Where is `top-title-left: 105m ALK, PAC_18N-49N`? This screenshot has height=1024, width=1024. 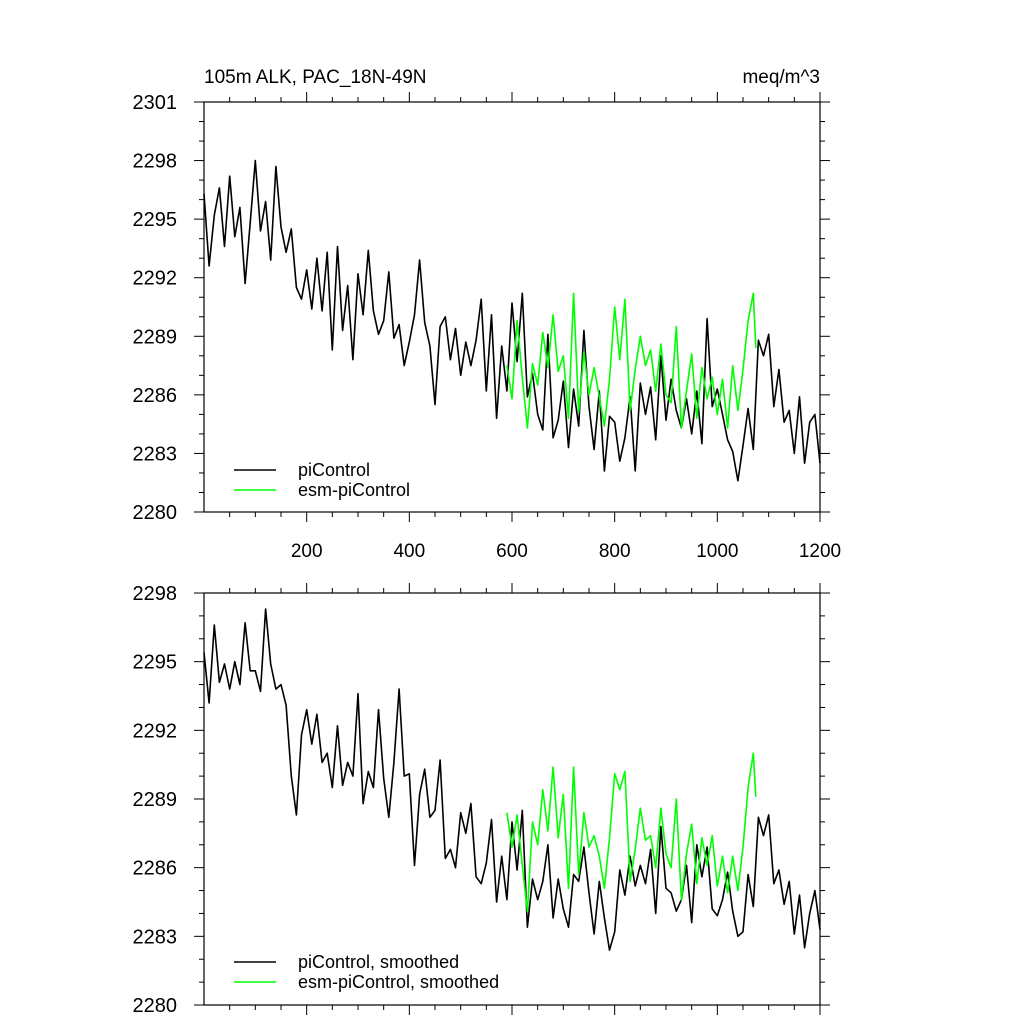
top-title-left: 105m ALK, PAC_18N-49N is located at coordinates (315, 77).